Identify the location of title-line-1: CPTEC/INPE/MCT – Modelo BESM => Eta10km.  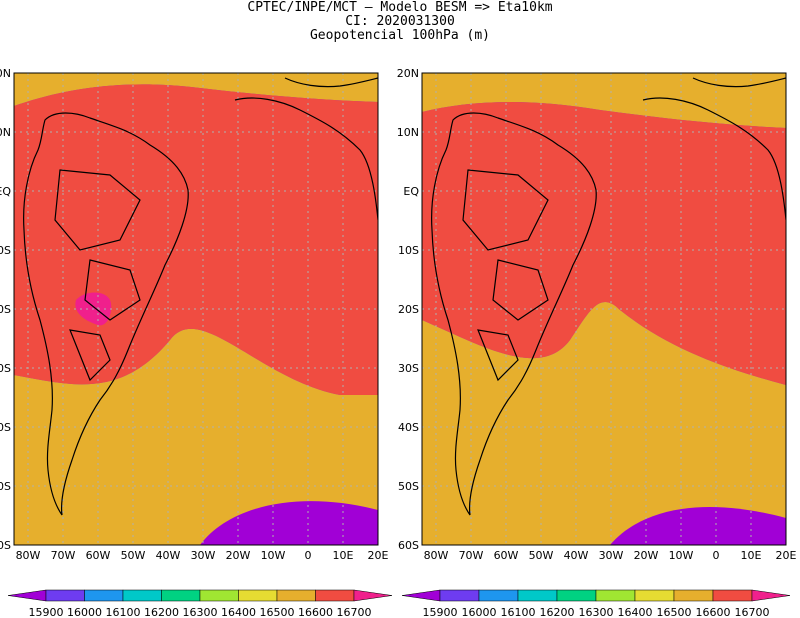
(400, 7).